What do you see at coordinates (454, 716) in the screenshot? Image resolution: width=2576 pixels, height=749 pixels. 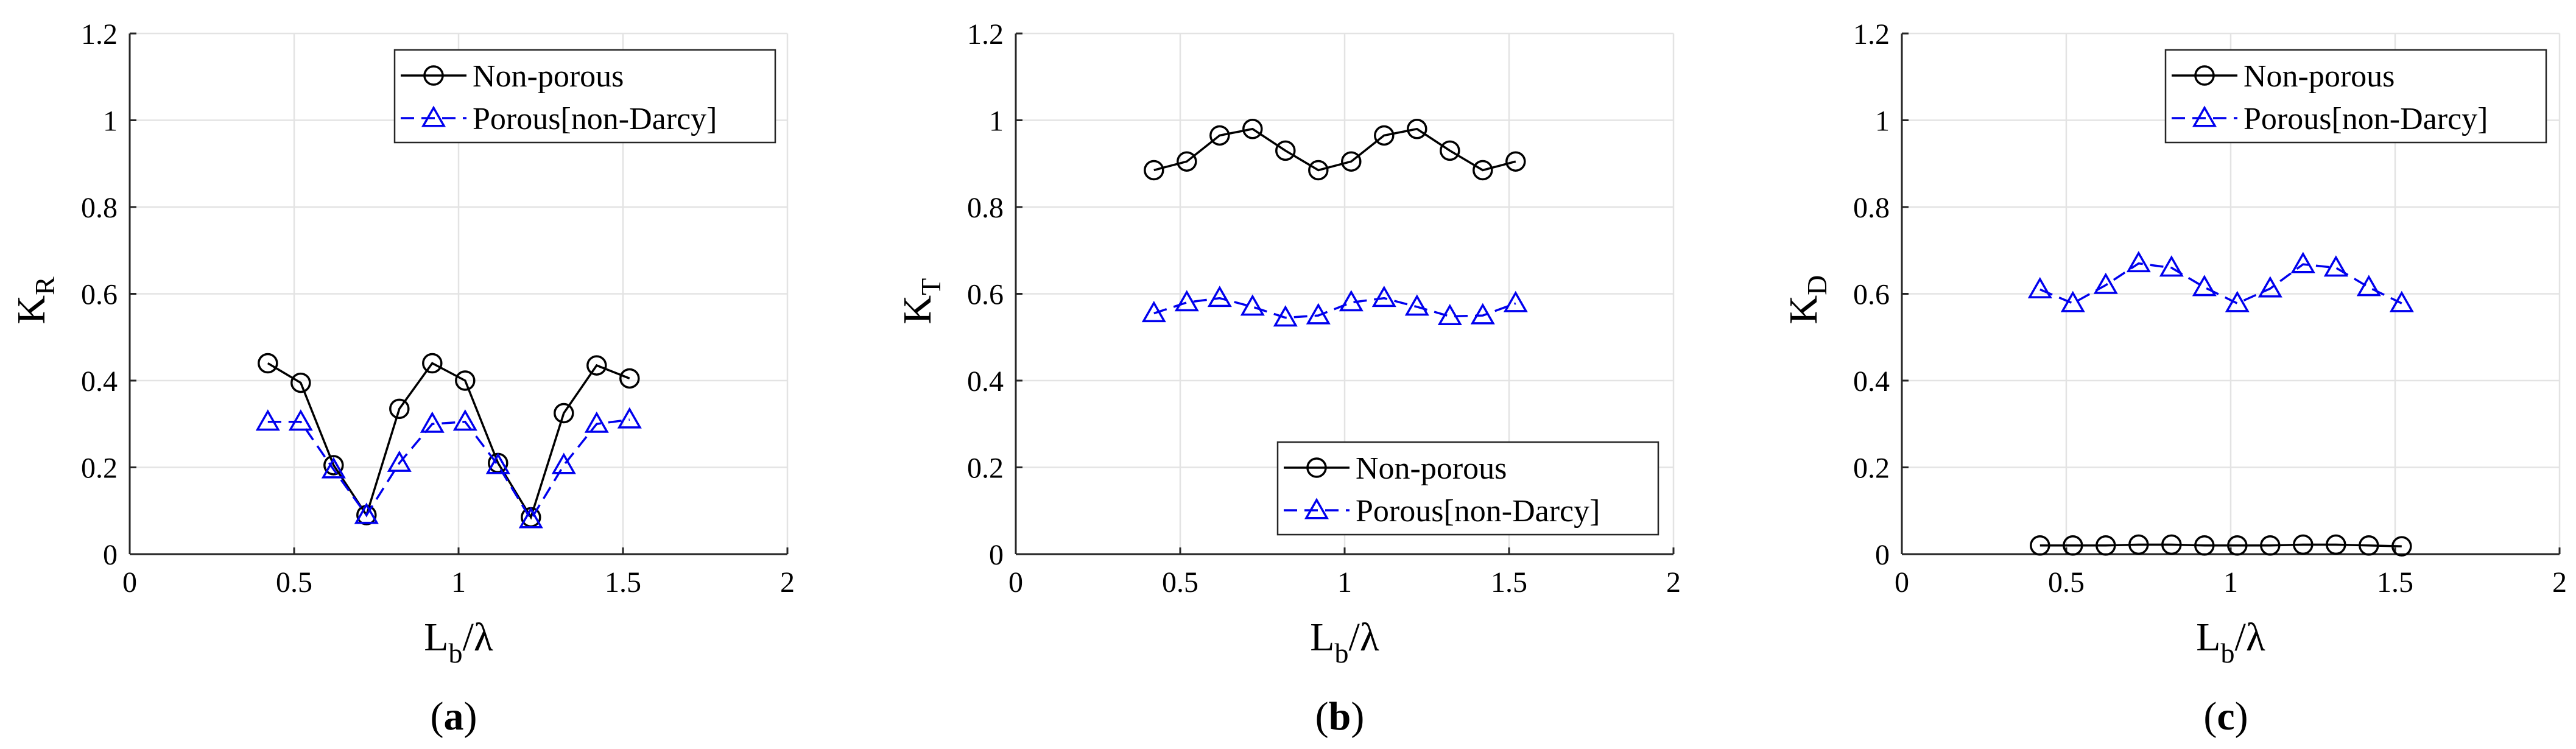 I see `caption-letter: a` at bounding box center [454, 716].